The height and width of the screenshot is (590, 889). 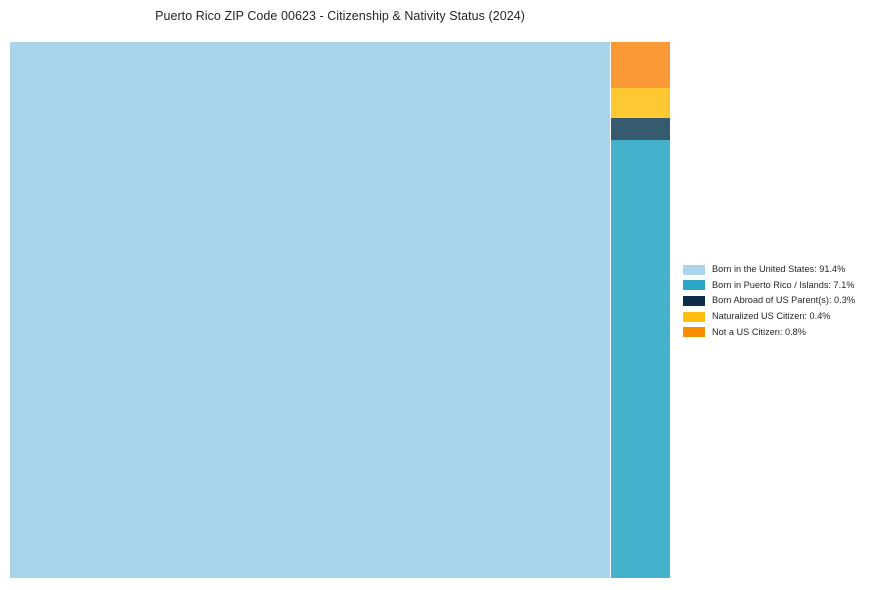 I want to click on legend-item-born-in-puerto-rico-islands: Born in Puerto Rico / Islands: 7.1%, so click(x=783, y=286).